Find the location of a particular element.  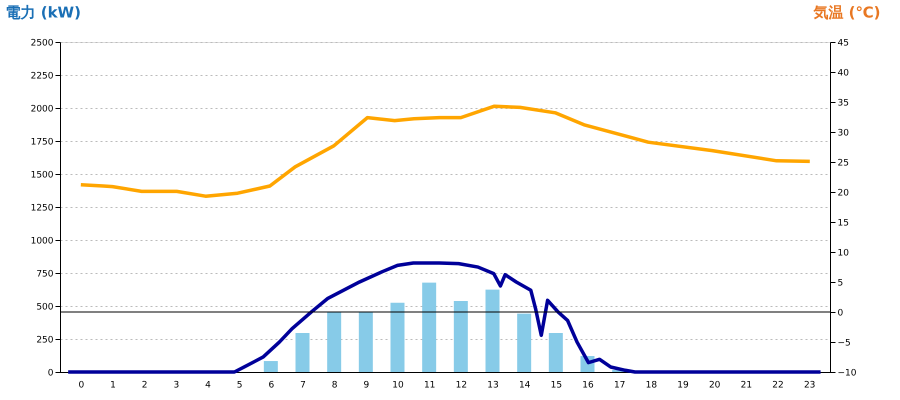

y-tick-label: 2000 is located at coordinates (42, 109).